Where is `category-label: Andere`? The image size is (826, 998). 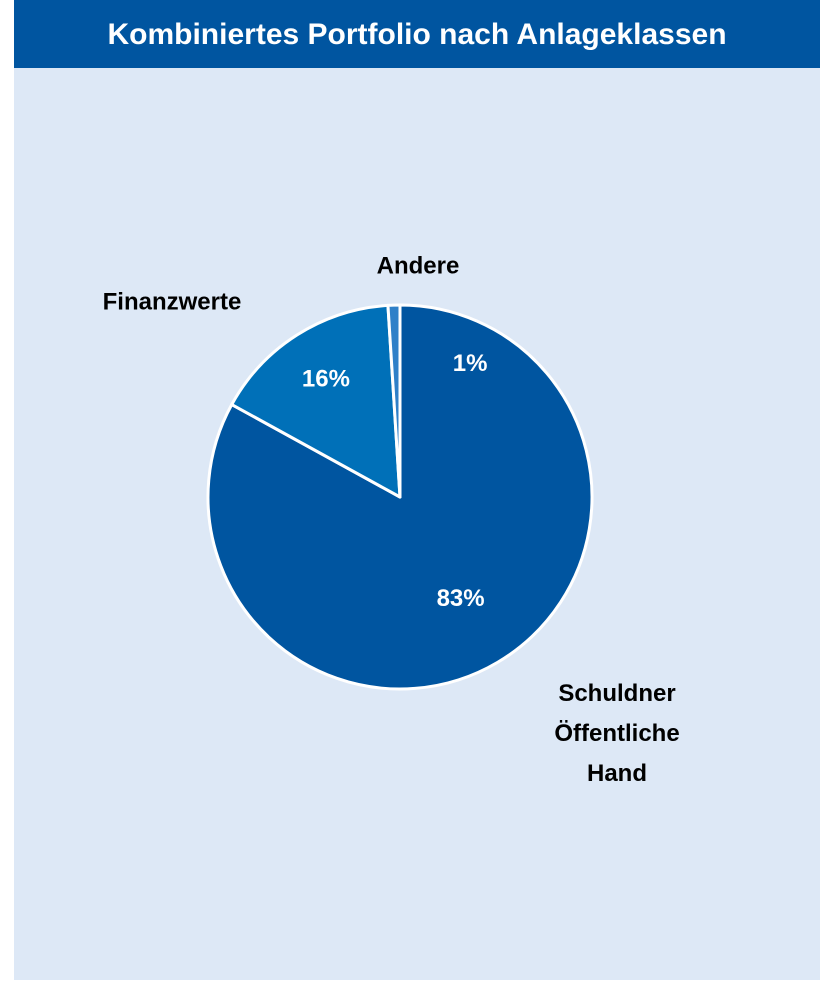
category-label: Andere is located at coordinates (418, 265).